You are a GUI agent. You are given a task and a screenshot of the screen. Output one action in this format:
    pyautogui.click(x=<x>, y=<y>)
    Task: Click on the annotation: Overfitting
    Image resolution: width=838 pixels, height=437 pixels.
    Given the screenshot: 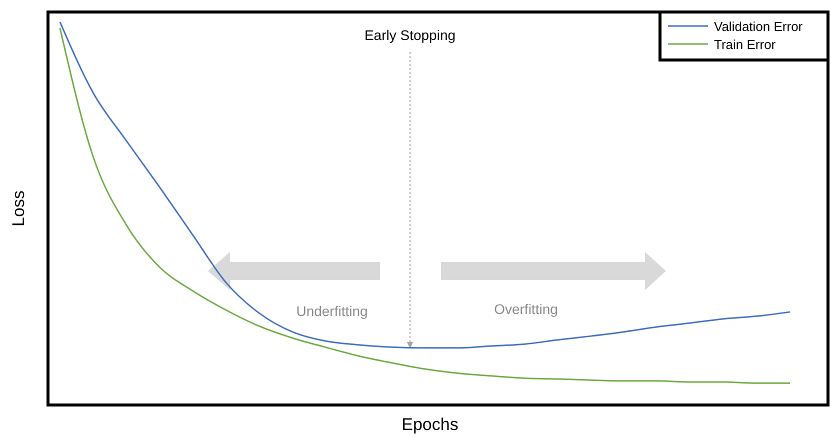 What is the action you would take?
    pyautogui.click(x=526, y=309)
    